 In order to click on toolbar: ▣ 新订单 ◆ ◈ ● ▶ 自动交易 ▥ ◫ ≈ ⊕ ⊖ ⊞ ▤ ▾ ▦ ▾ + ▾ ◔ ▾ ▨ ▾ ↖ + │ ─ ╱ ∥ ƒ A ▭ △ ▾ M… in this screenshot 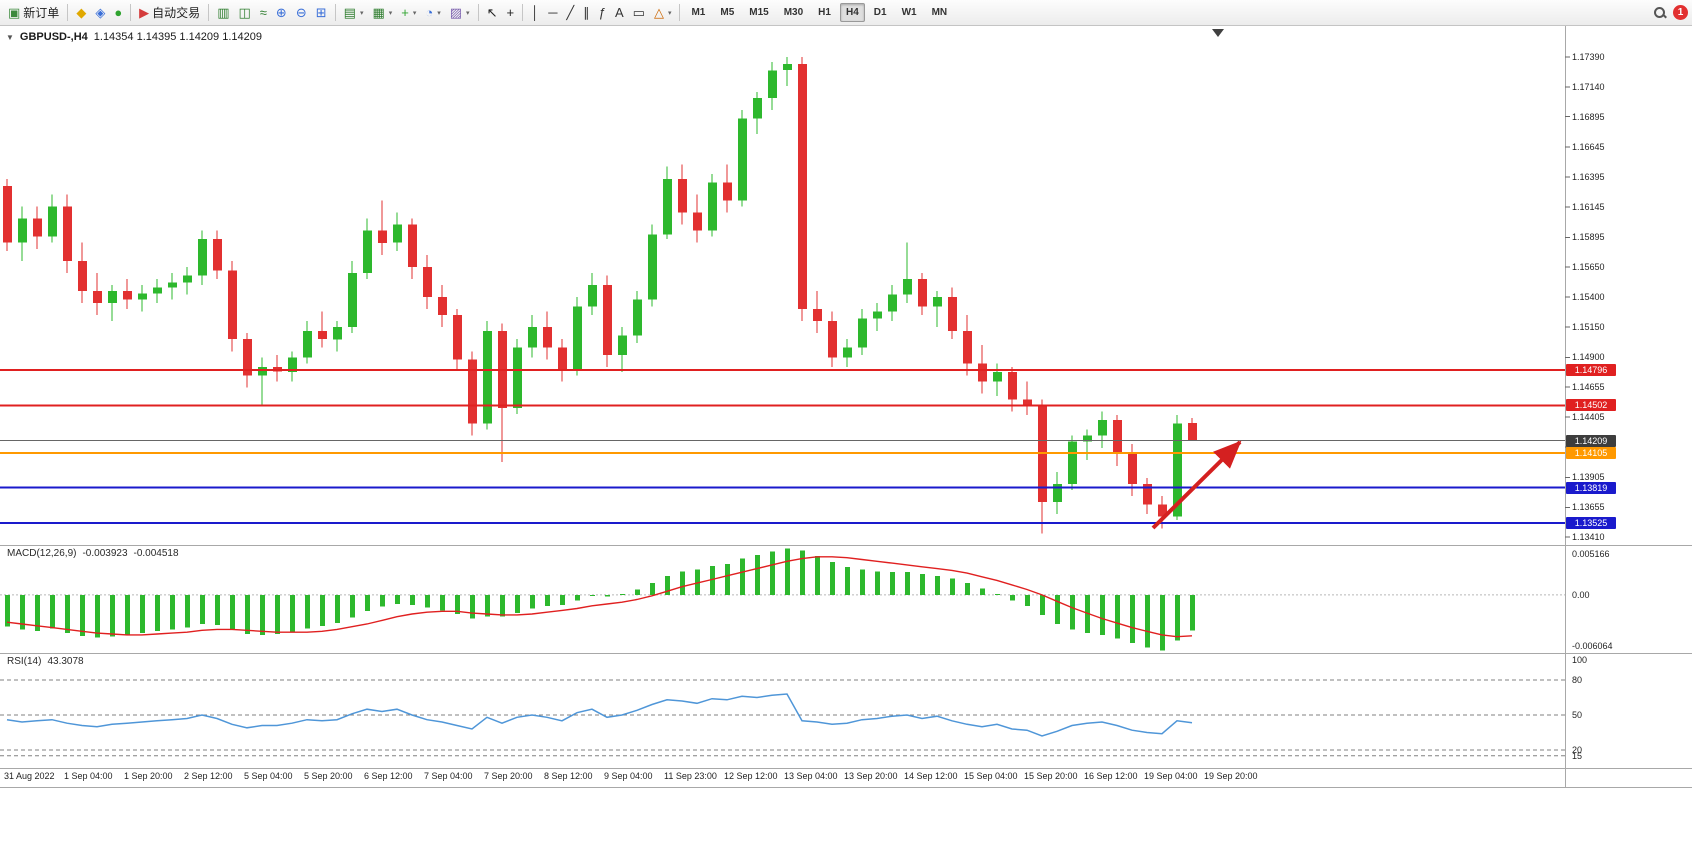, I will do `click(846, 13)`.